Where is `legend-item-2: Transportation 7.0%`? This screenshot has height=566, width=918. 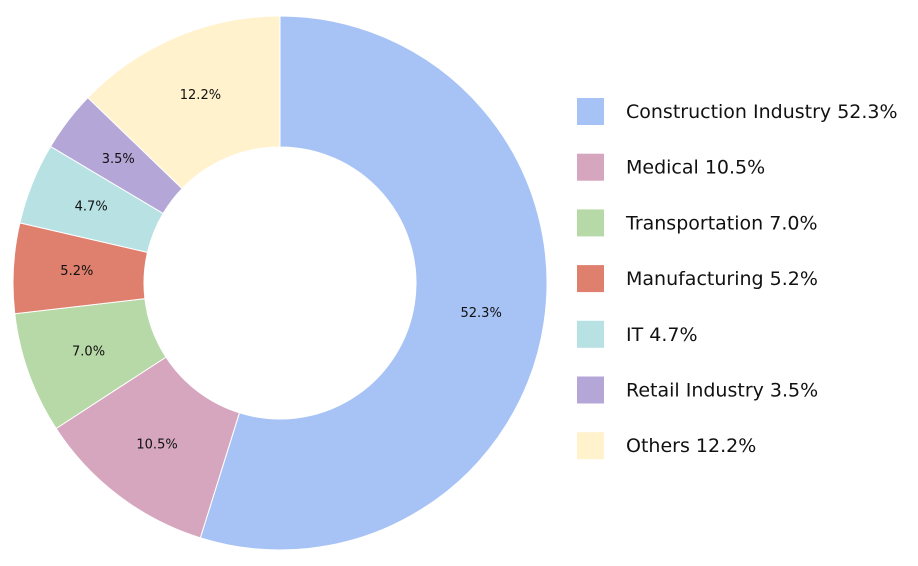
legend-item-2: Transportation 7.0% is located at coordinates (697, 223).